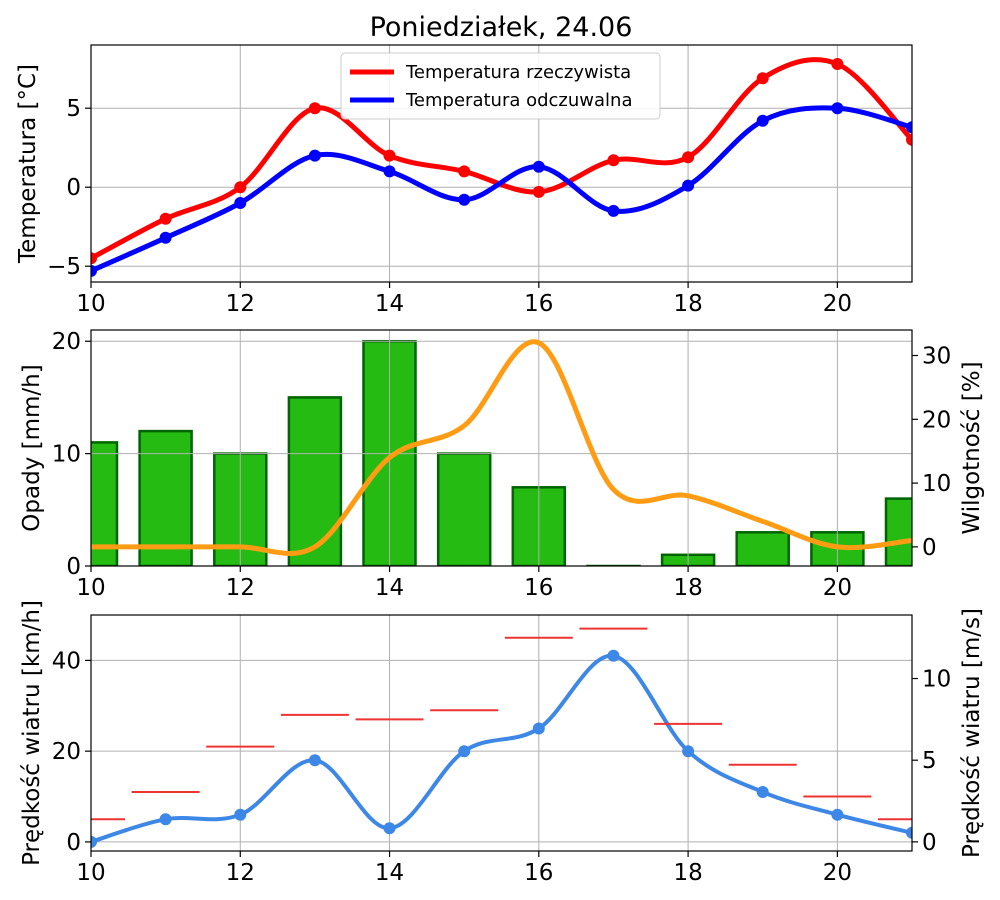 This screenshot has height=900, width=1000. What do you see at coordinates (972, 447) in the screenshot?
I see `y-right-axis-label: Wilgotność [%]` at bounding box center [972, 447].